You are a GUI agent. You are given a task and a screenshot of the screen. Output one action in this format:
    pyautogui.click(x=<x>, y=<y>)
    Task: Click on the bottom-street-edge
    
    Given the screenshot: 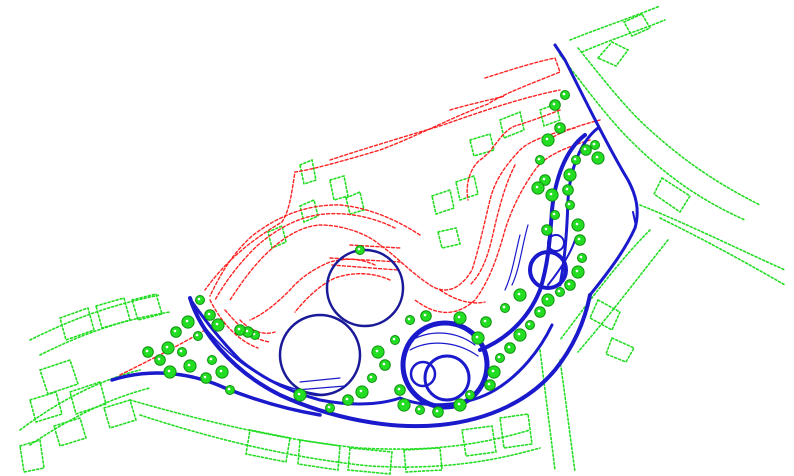 What is the action you would take?
    pyautogui.click(x=340, y=441)
    